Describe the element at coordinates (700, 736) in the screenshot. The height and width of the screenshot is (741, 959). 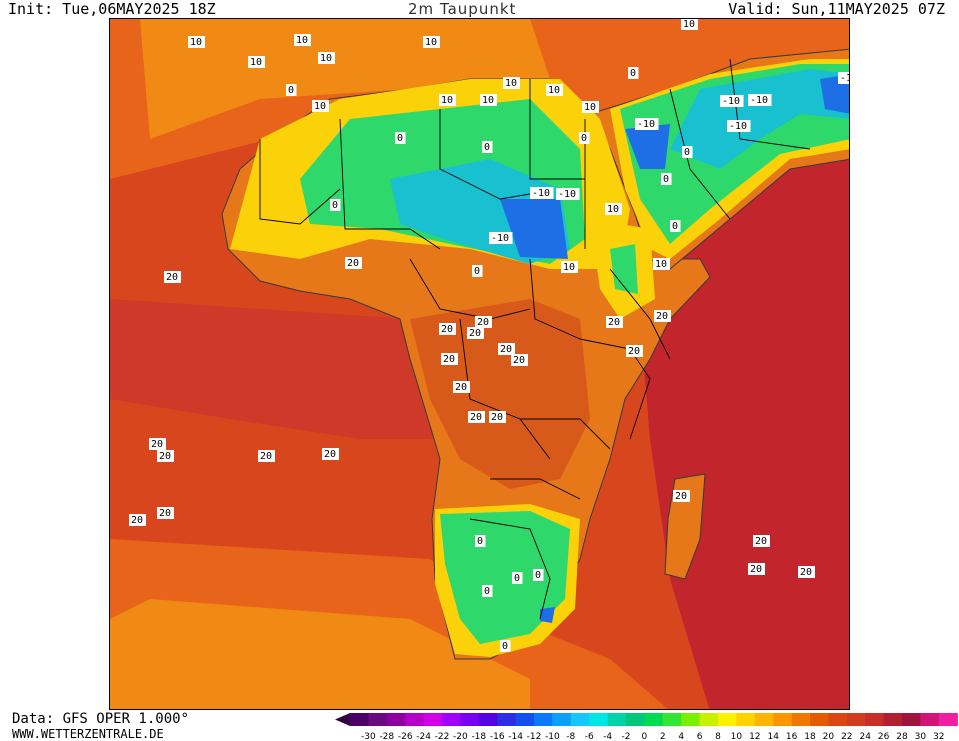
I see `colorbar-tick-label: 6` at that location.